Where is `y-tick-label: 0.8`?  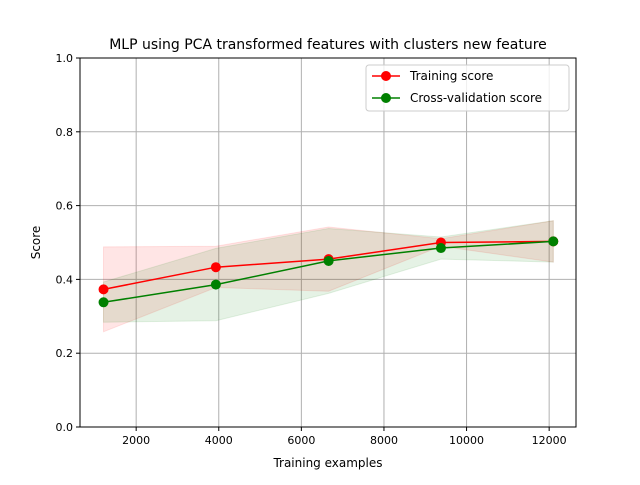 y-tick-label: 0.8 is located at coordinates (65, 132).